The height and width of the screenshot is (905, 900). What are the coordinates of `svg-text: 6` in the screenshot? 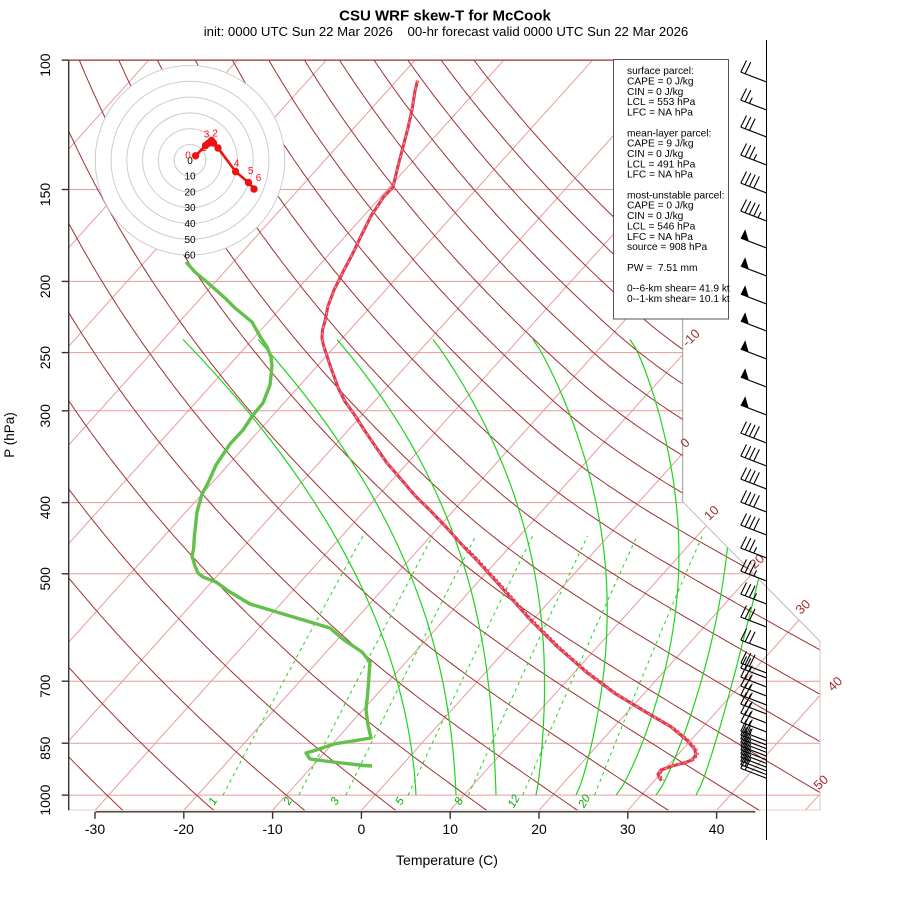 It's located at (259, 178).